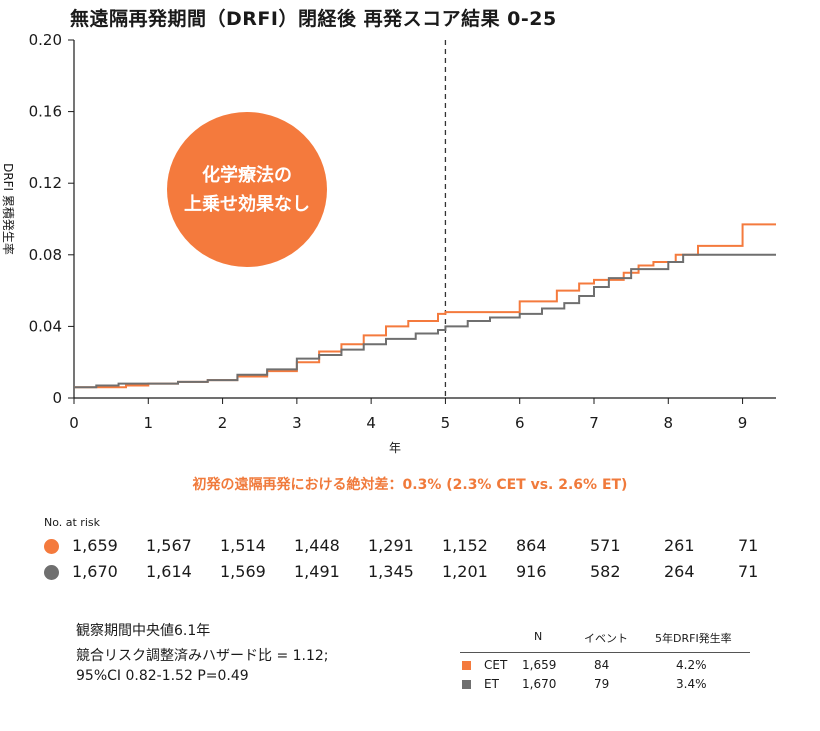  What do you see at coordinates (247, 204) in the screenshot?
I see `callout-line-2: 上乗せ効果なし` at bounding box center [247, 204].